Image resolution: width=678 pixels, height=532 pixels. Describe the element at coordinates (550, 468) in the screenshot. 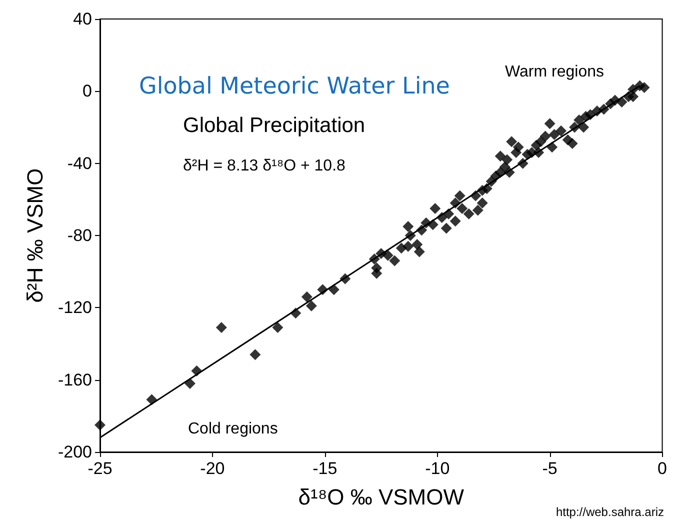

I see `x-tick-label: -5` at that location.